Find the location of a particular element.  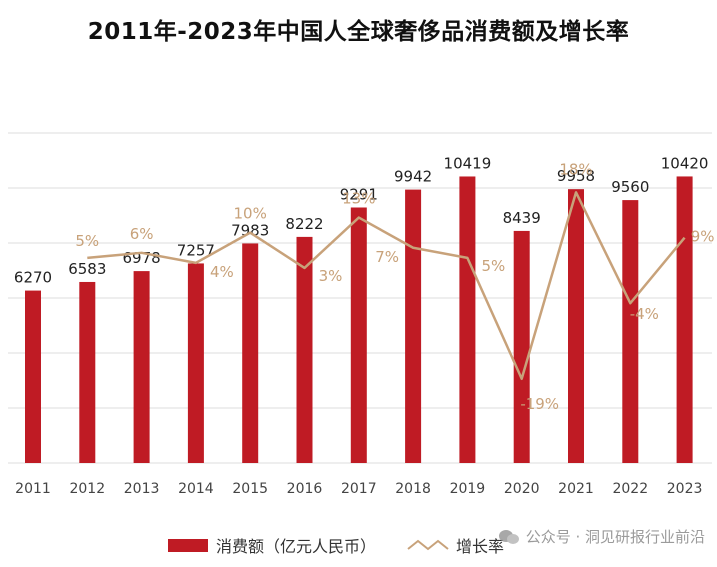

bar-value-label: 9560 is located at coordinates (630, 187).